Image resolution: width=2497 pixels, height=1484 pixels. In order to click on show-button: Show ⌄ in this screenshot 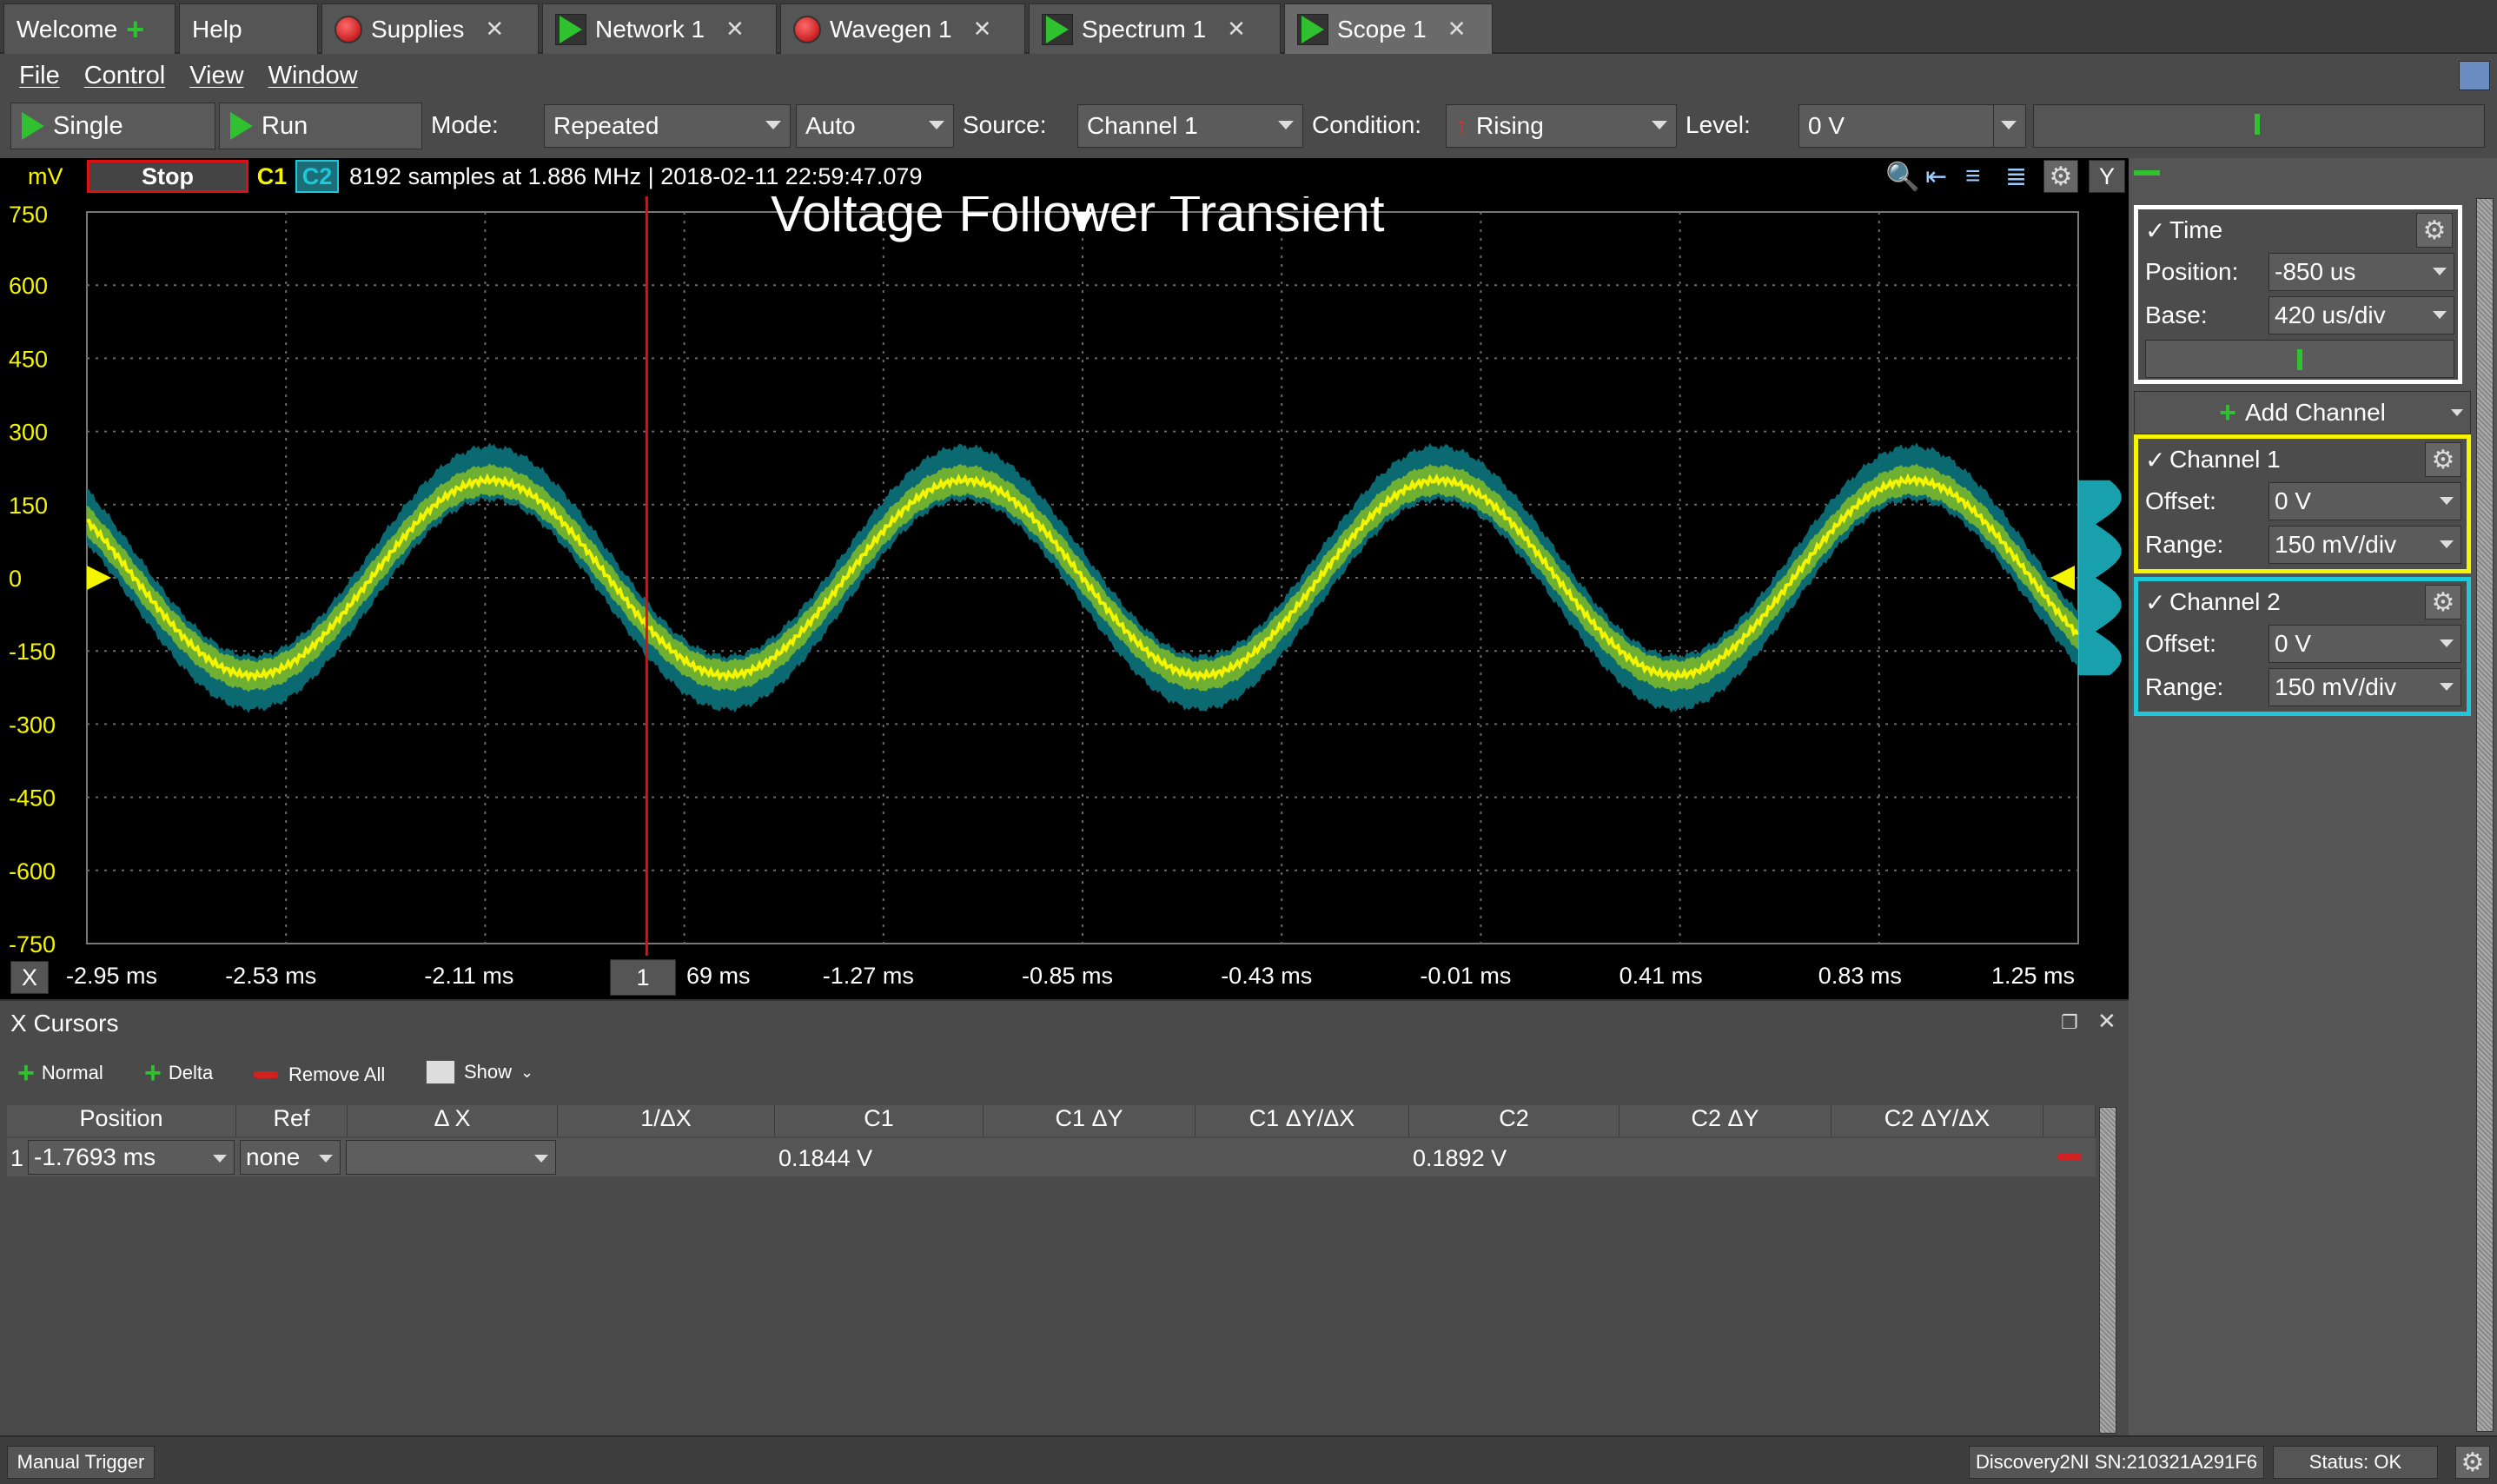, I will do `click(480, 1072)`.